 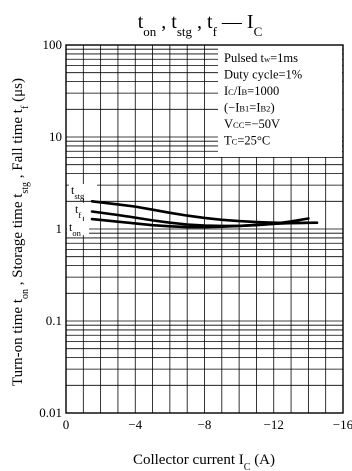 I want to click on series-line-t-on, so click(x=200, y=223).